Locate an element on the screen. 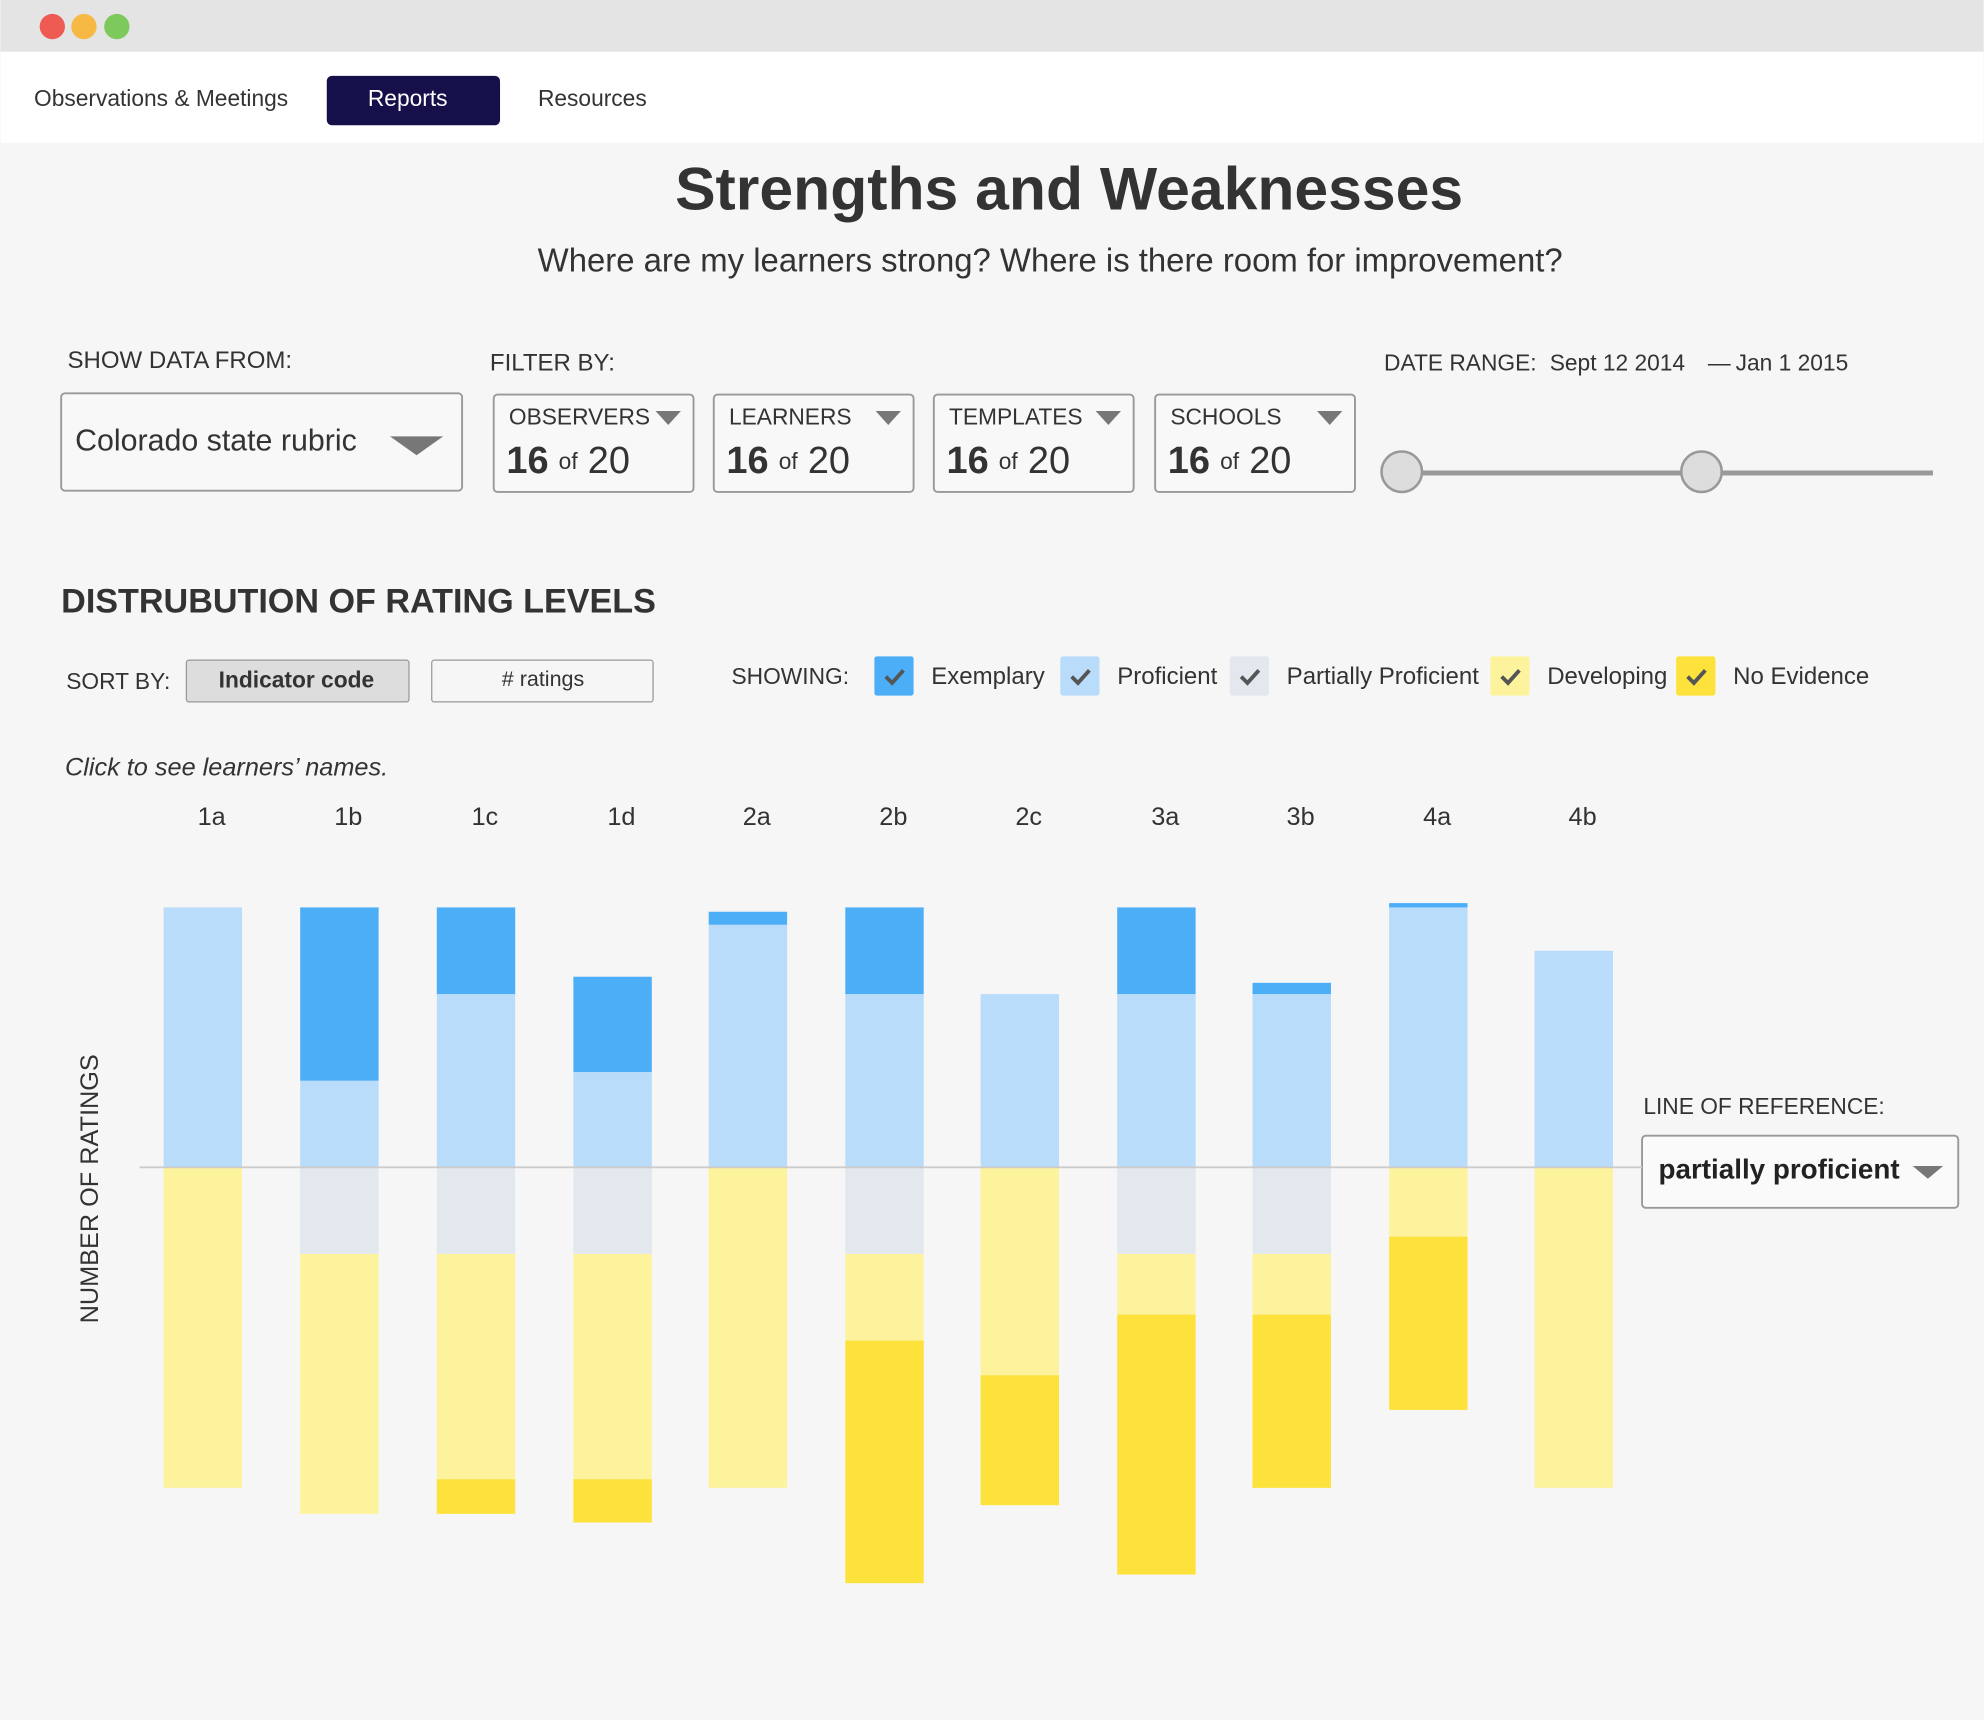  sort-option: # ratings is located at coordinates (543, 679).